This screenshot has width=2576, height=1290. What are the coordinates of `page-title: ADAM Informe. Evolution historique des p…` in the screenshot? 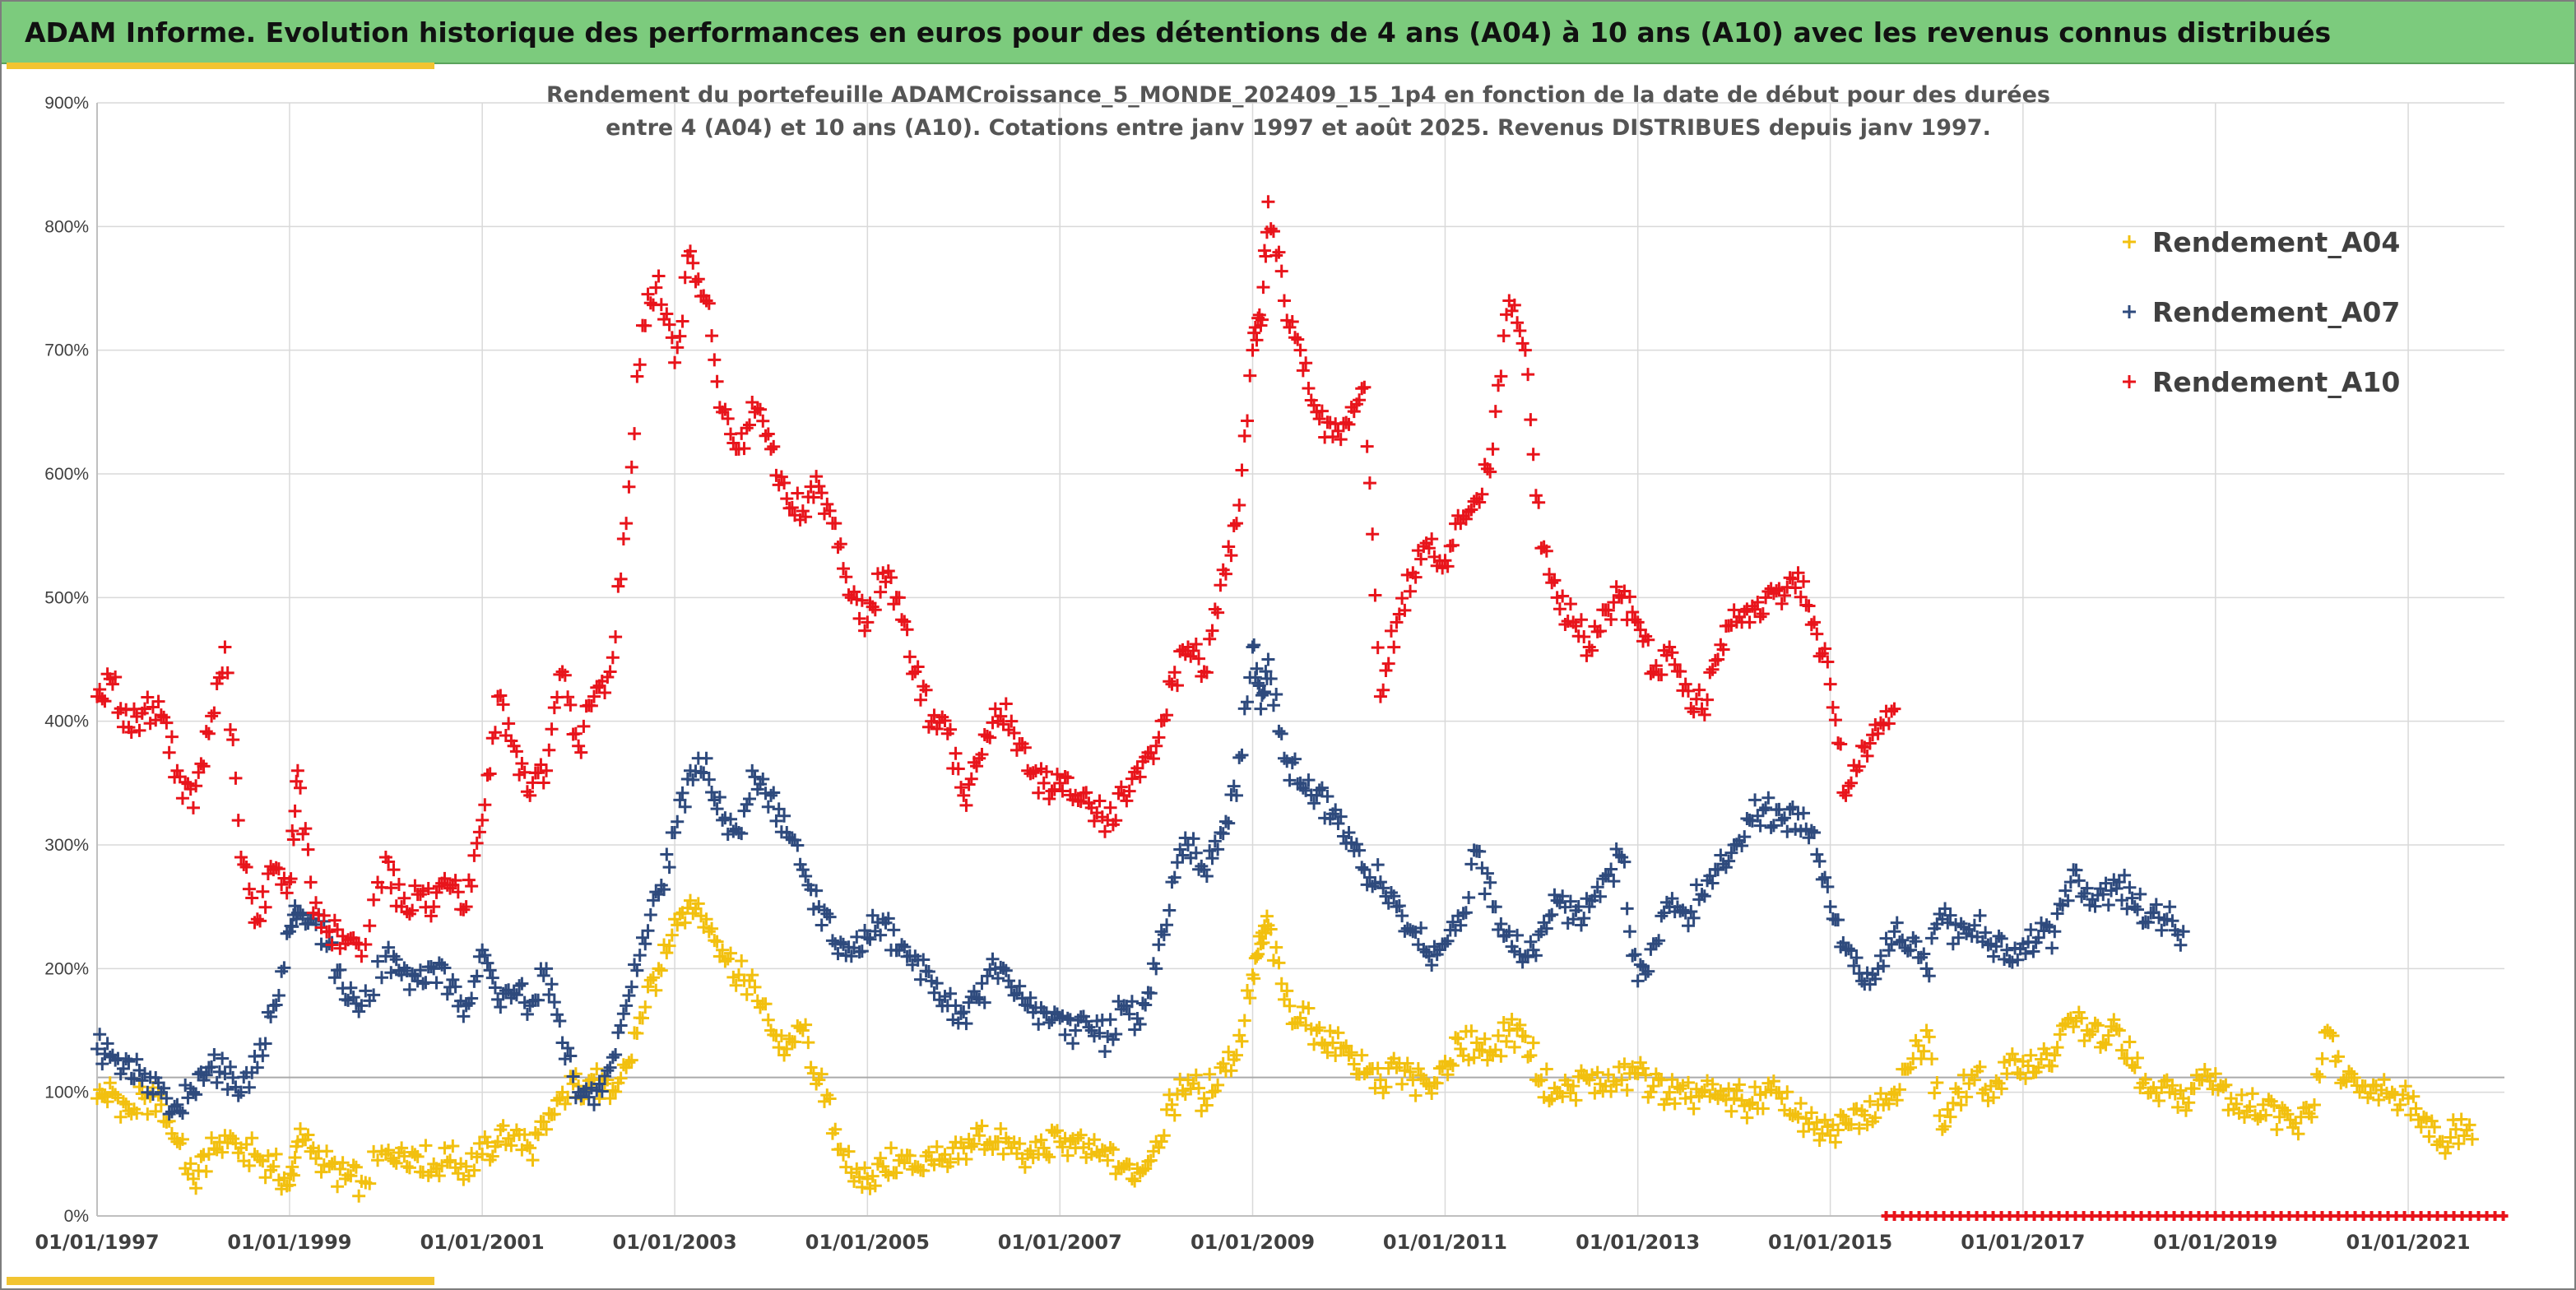 It's located at (1178, 32).